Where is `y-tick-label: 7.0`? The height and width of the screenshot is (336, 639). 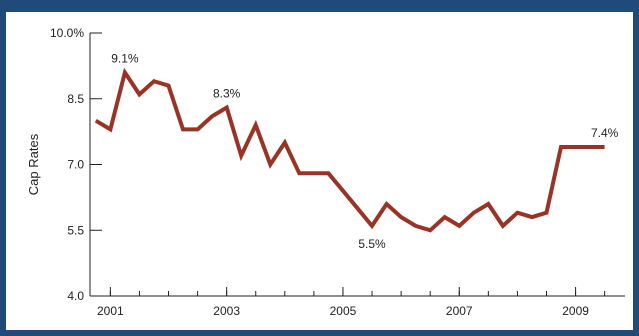 y-tick-label: 7.0 is located at coordinates (75, 165).